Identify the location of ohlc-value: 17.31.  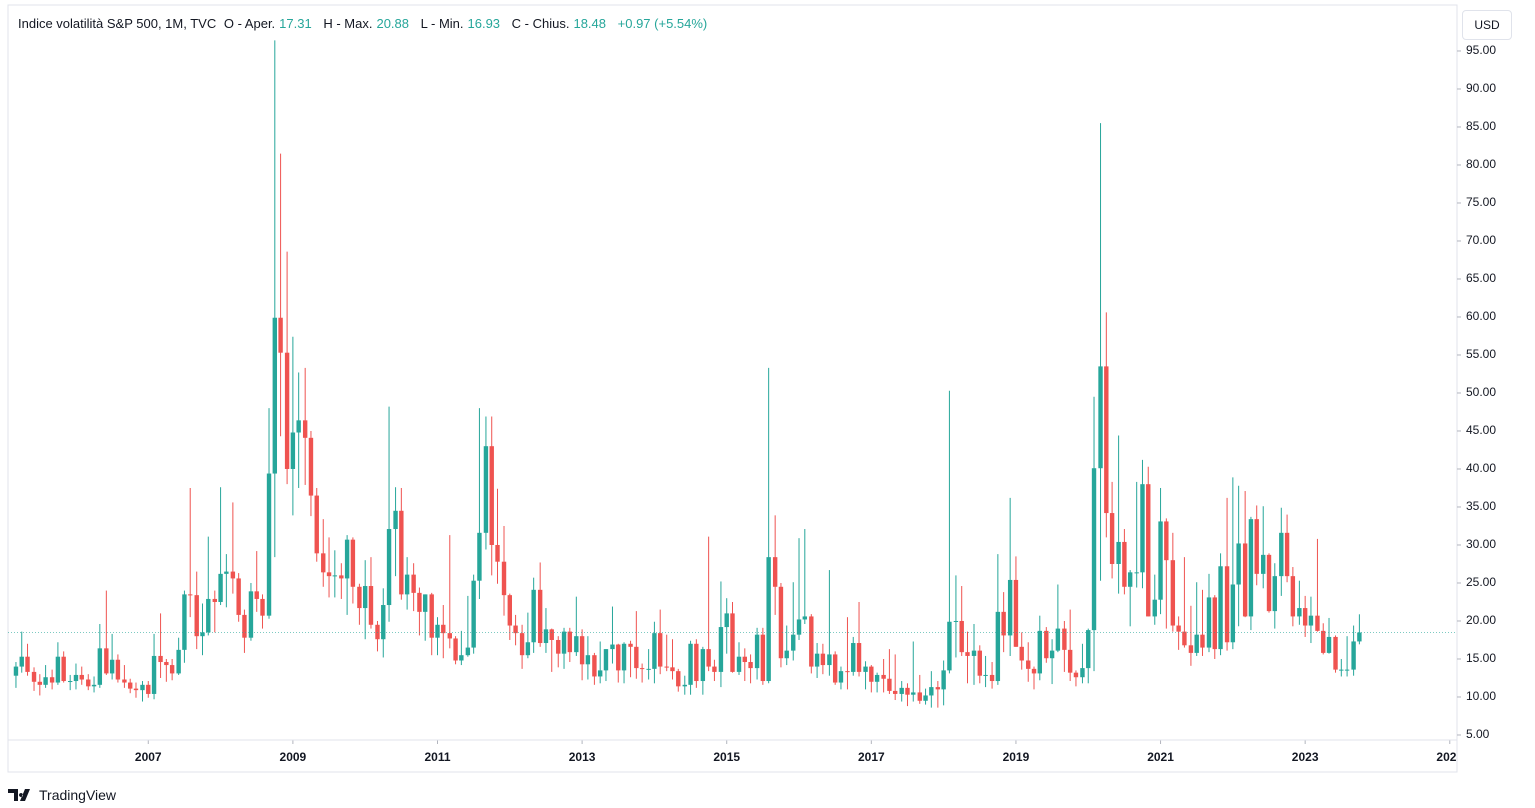
(295, 23).